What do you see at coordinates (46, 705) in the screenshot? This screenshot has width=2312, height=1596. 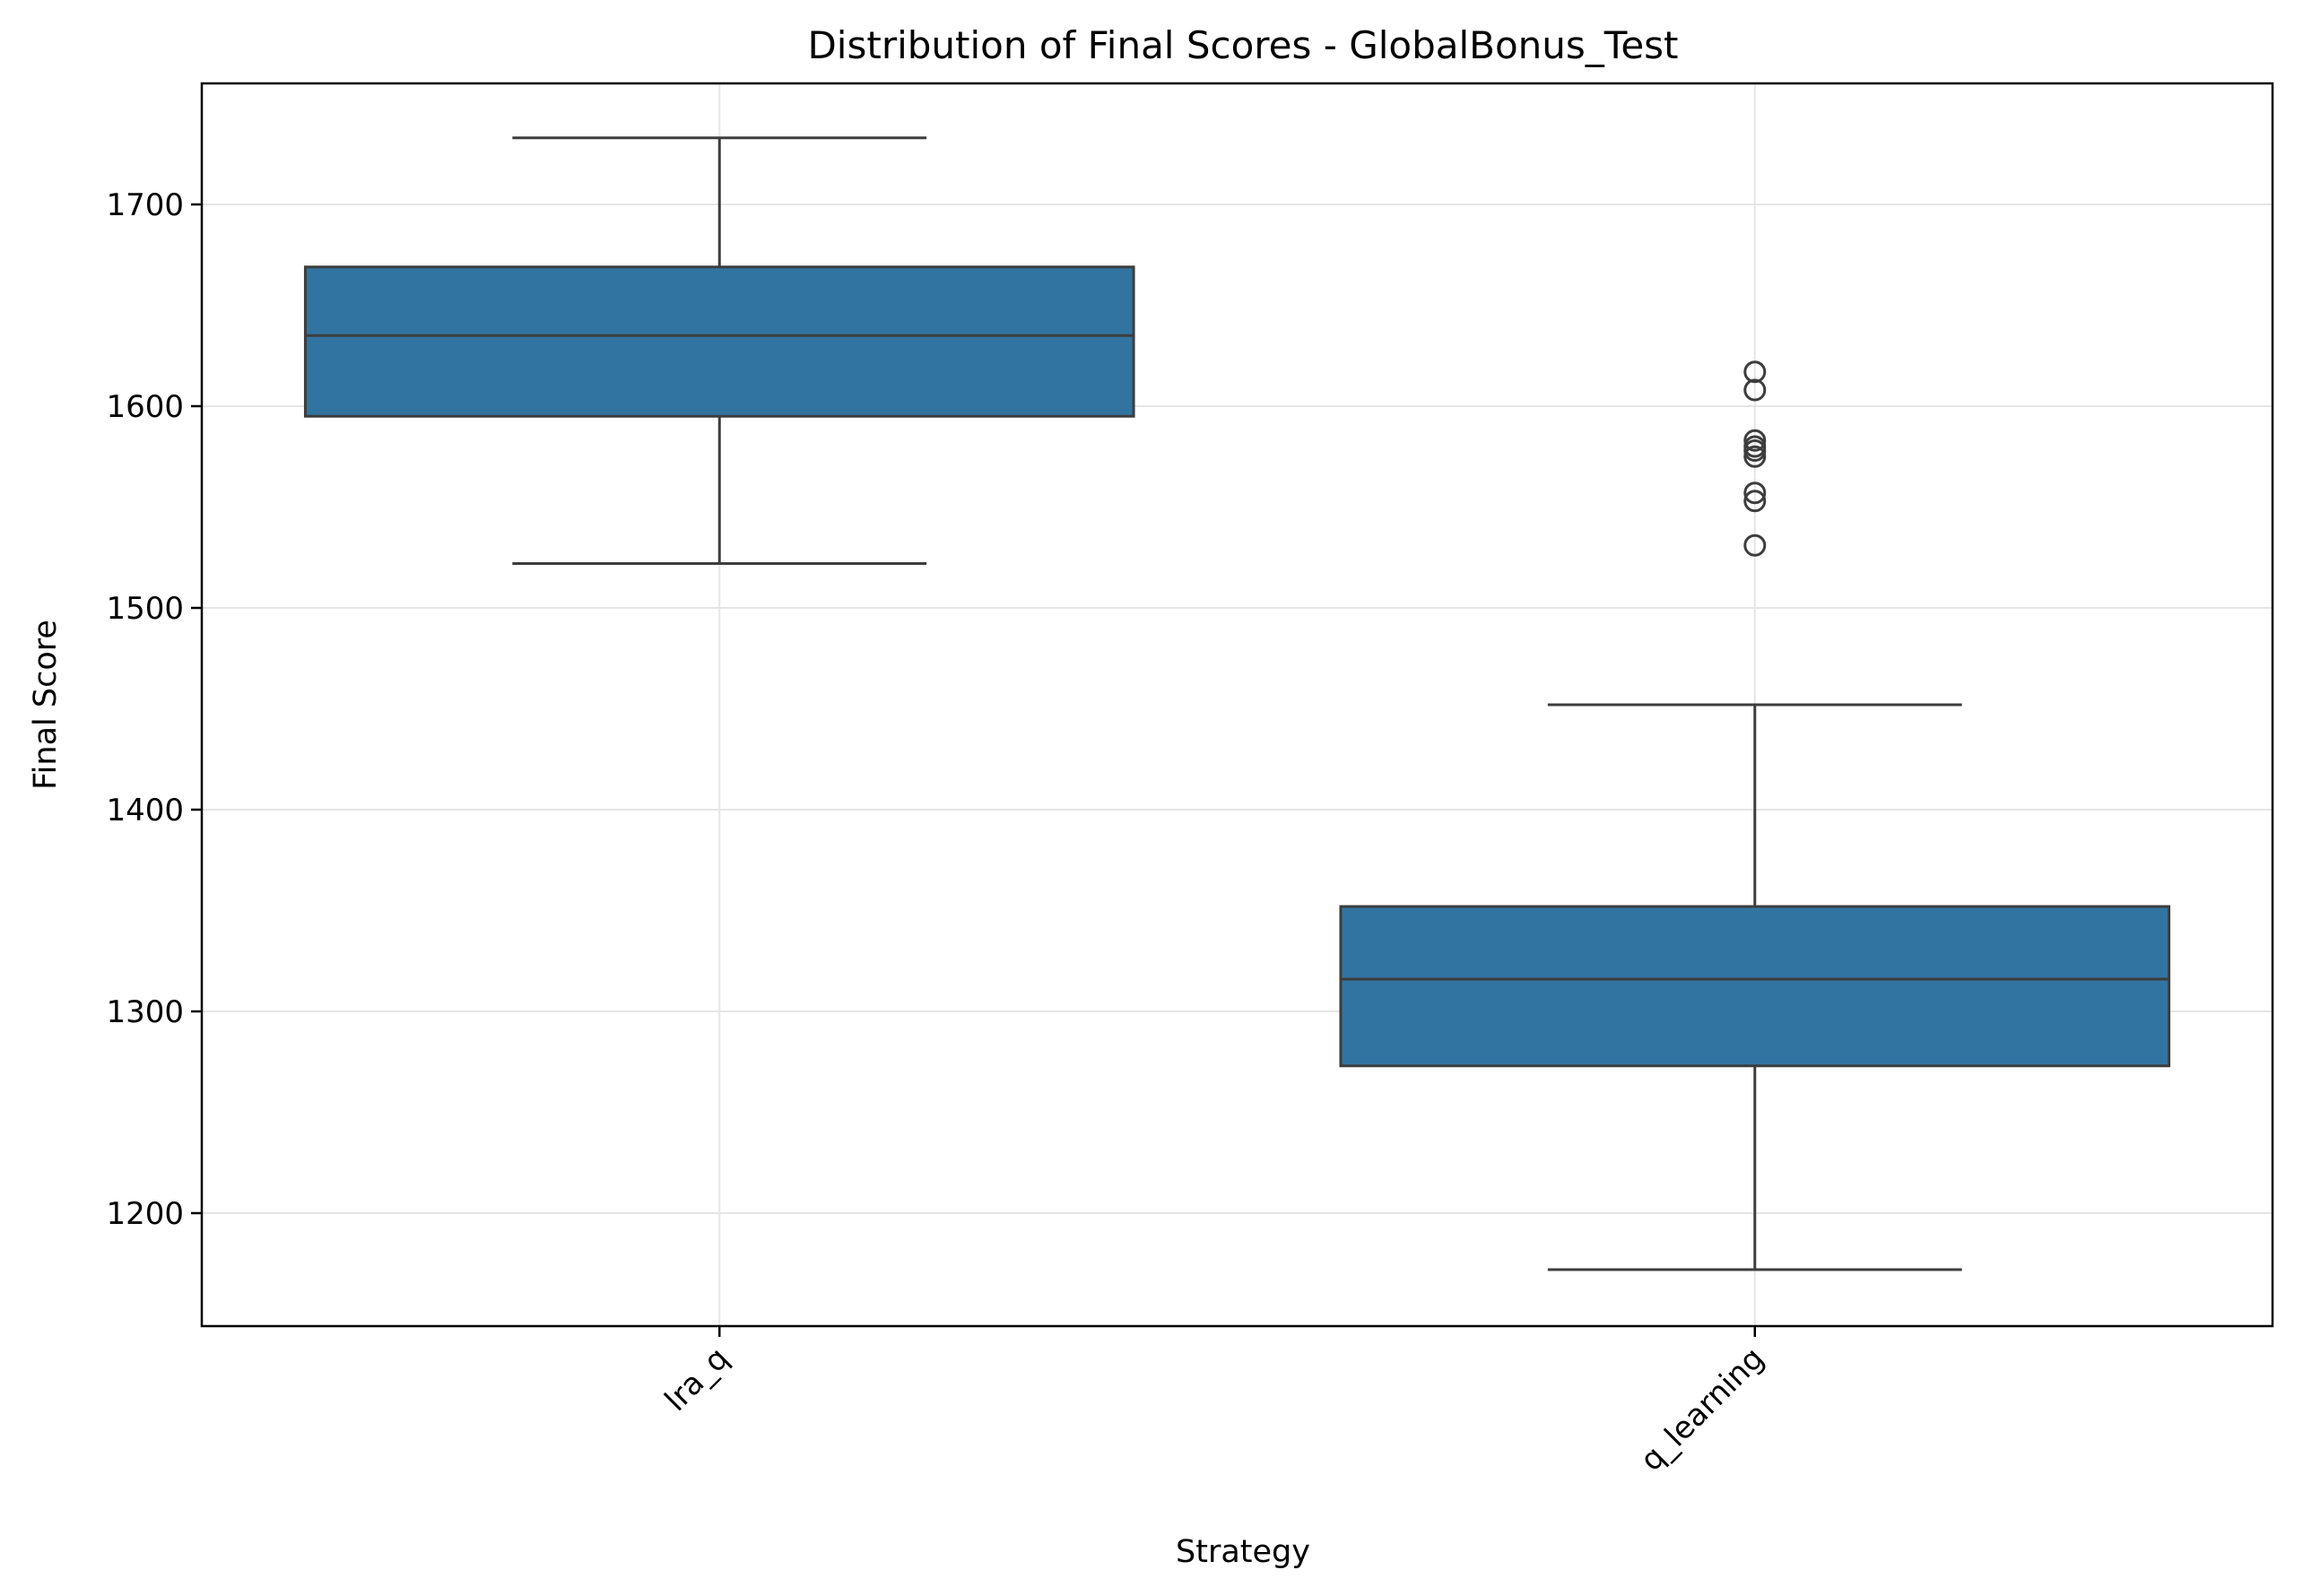 I see `y-axis-label: Final Score` at bounding box center [46, 705].